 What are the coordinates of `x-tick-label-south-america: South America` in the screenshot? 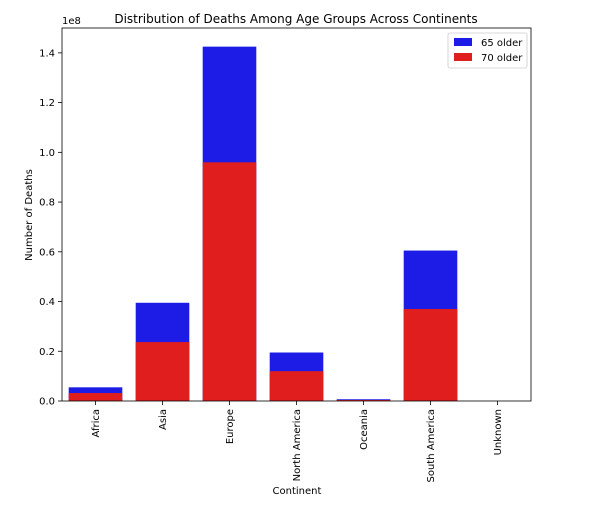 It's located at (431, 446).